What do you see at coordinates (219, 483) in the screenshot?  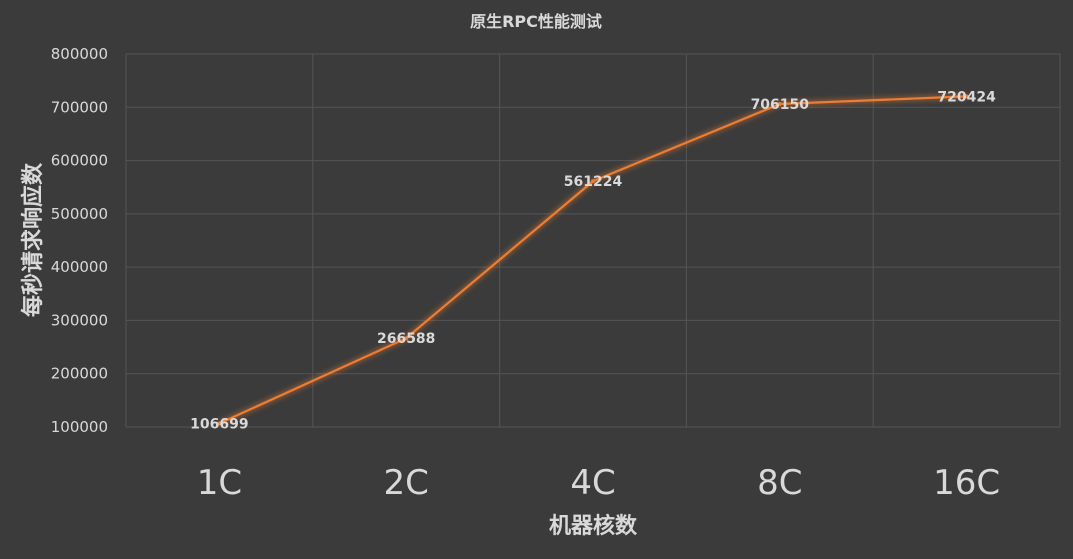 I see `x-tick-label: 1C` at bounding box center [219, 483].